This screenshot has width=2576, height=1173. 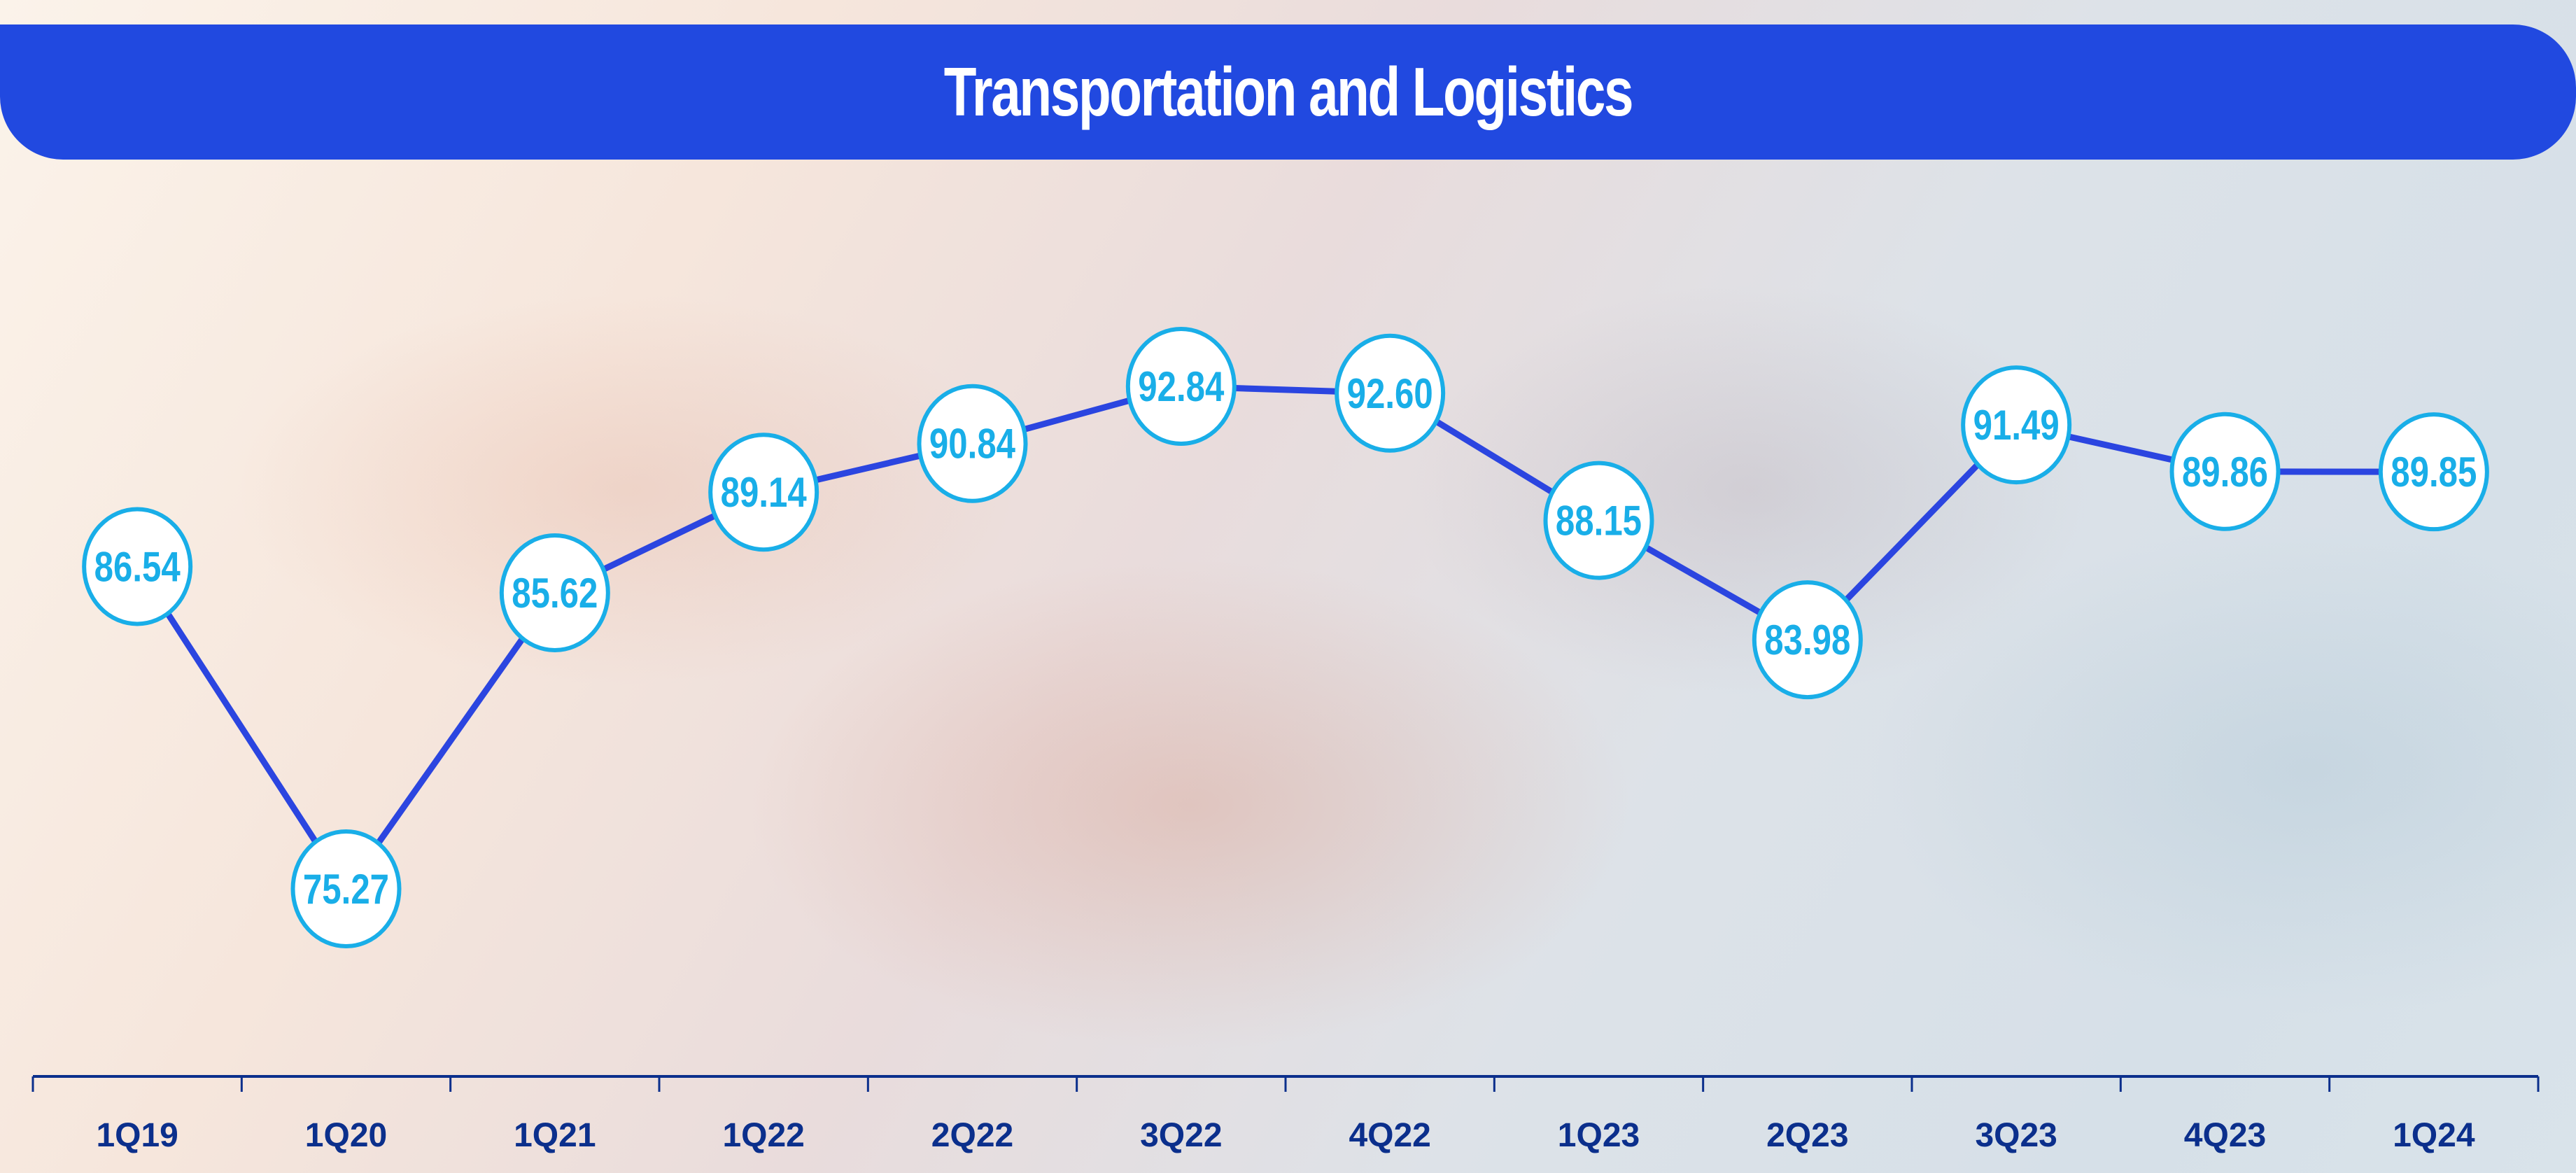 I want to click on x-tick-label: 1Q19, so click(x=137, y=1135).